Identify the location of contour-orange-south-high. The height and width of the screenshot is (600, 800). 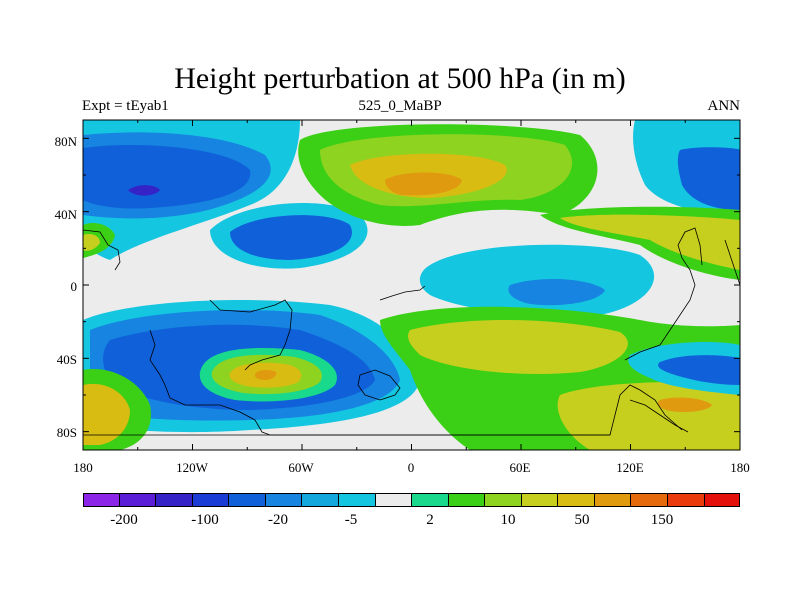
(265, 374).